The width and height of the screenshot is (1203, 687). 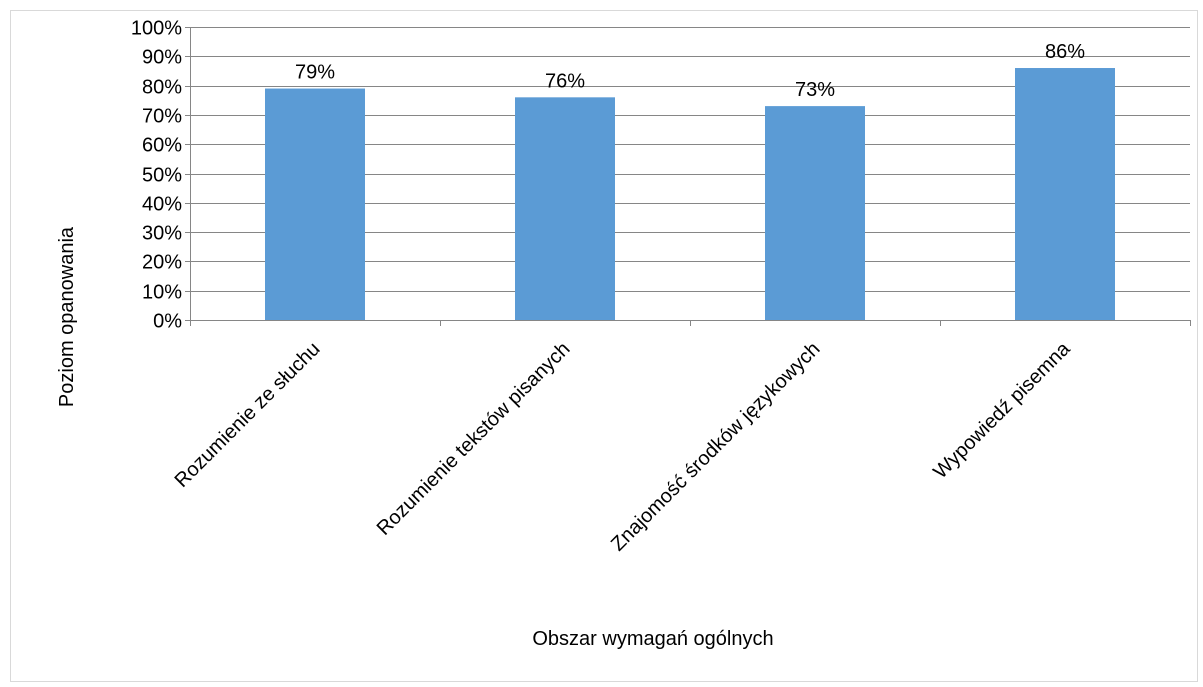 I want to click on y-tick-label: 0%, so click(x=167, y=322).